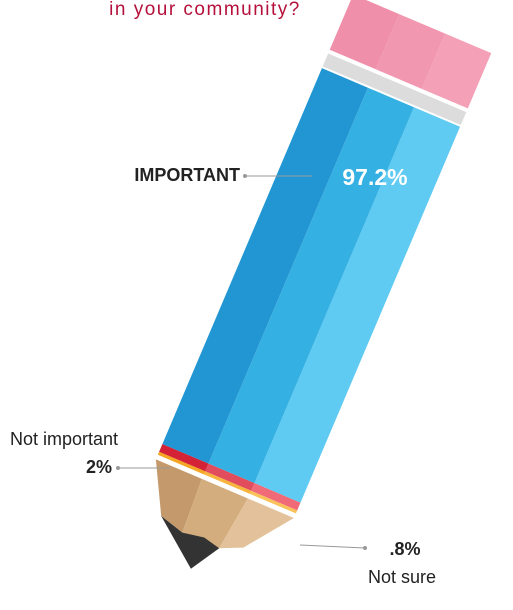 The width and height of the screenshot is (513, 610). I want to click on value-label: .8%, so click(404, 549).